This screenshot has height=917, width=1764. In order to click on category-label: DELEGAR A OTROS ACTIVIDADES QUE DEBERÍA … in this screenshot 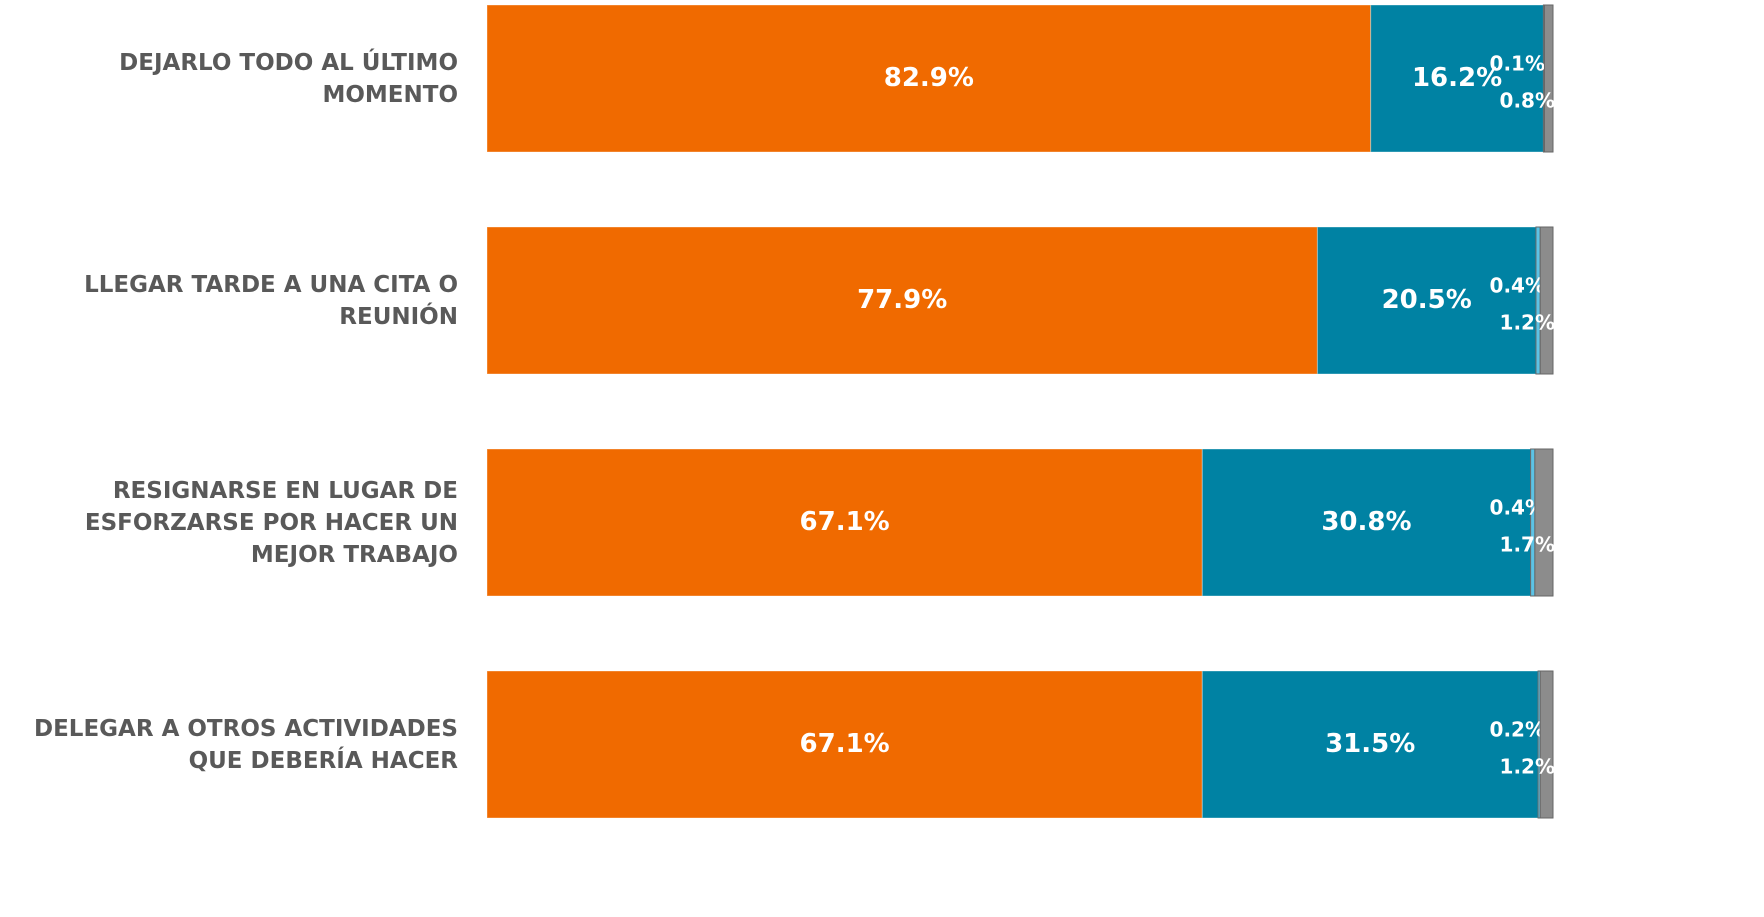, I will do `click(246, 744)`.